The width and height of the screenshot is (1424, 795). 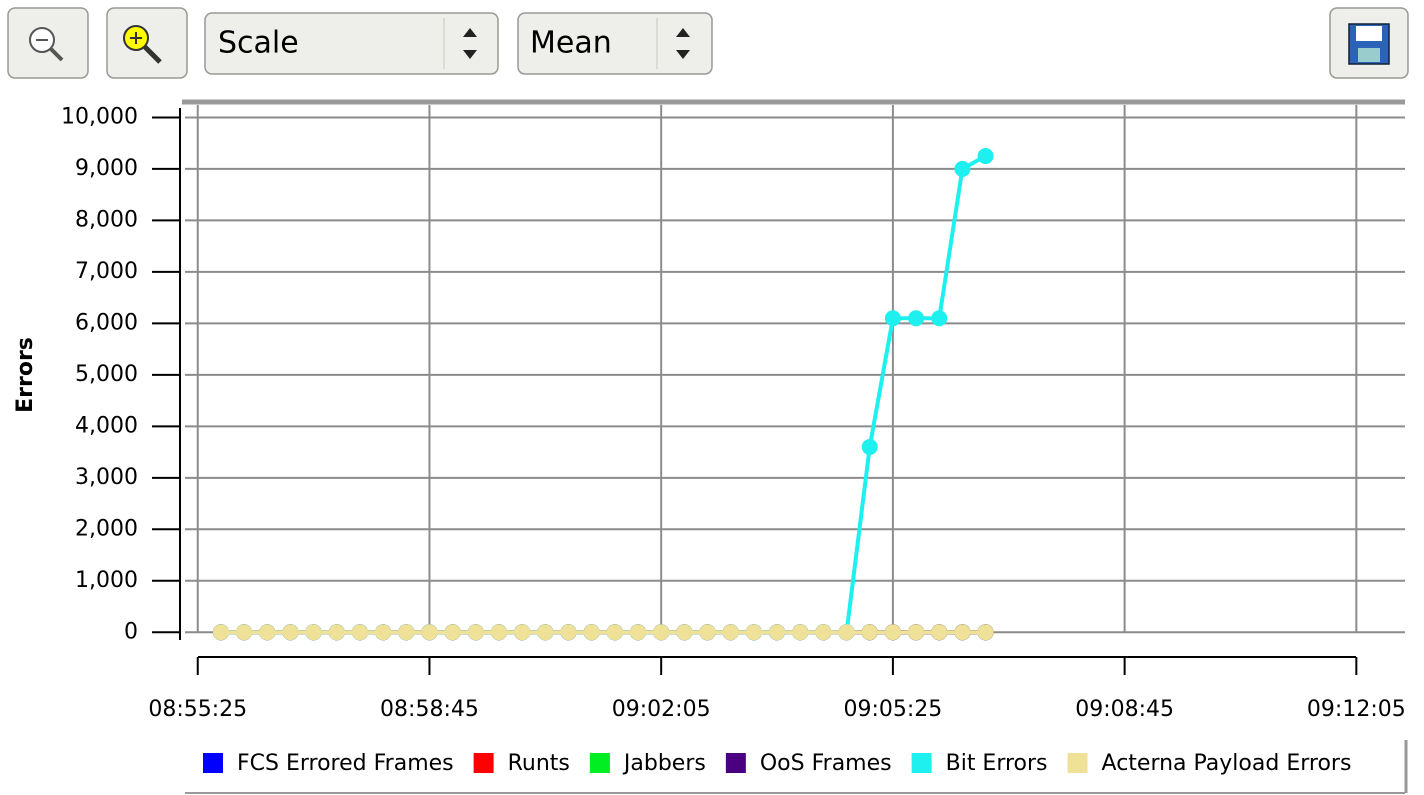 I want to click on y-tick-label: 7,000, so click(x=106, y=271).